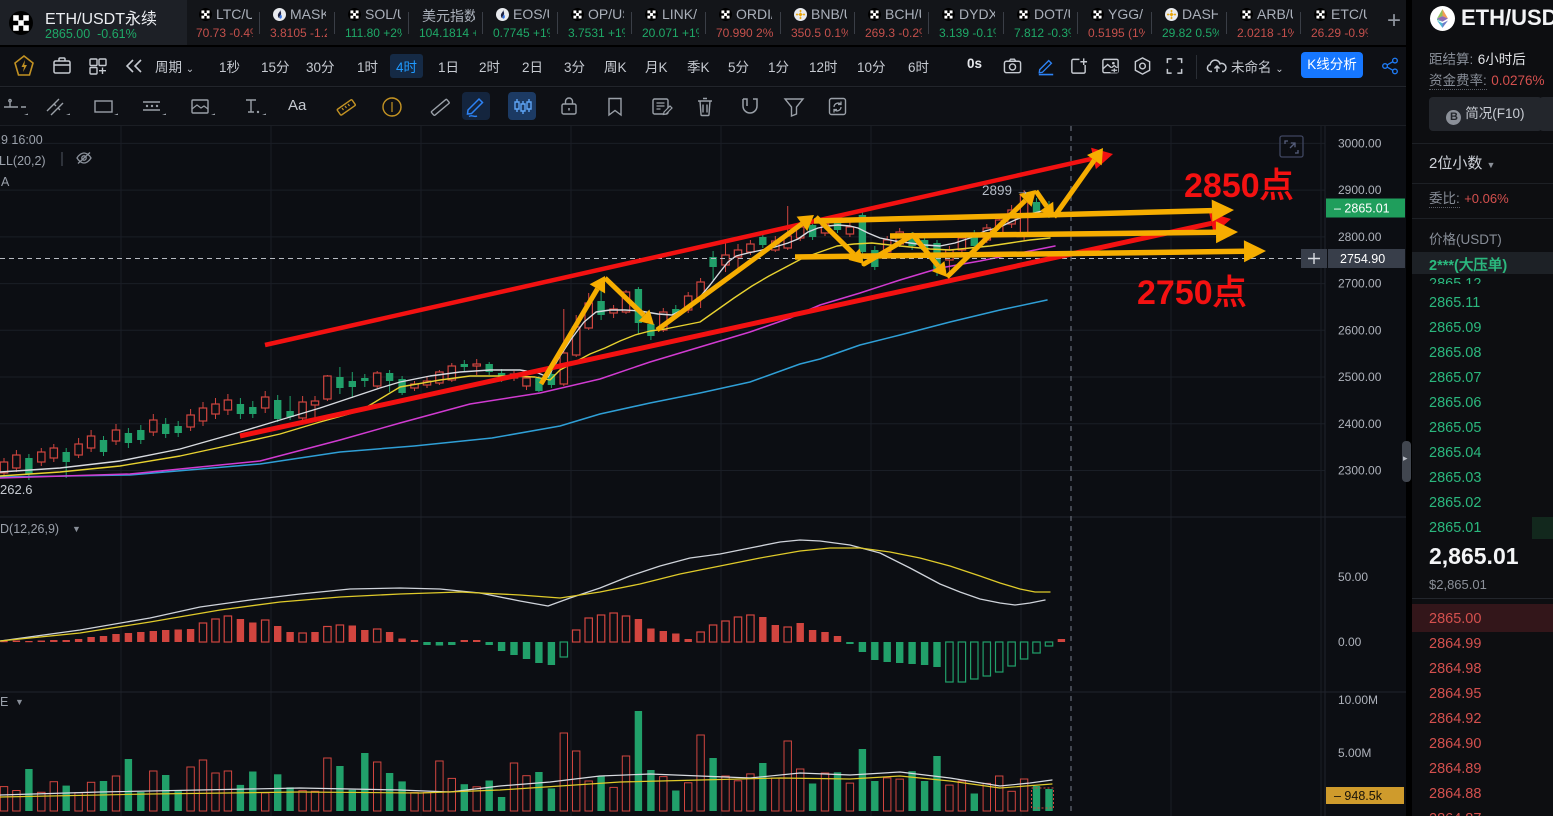 This screenshot has height=816, width=1553. I want to click on svg-text: 2850点, so click(1239, 186).